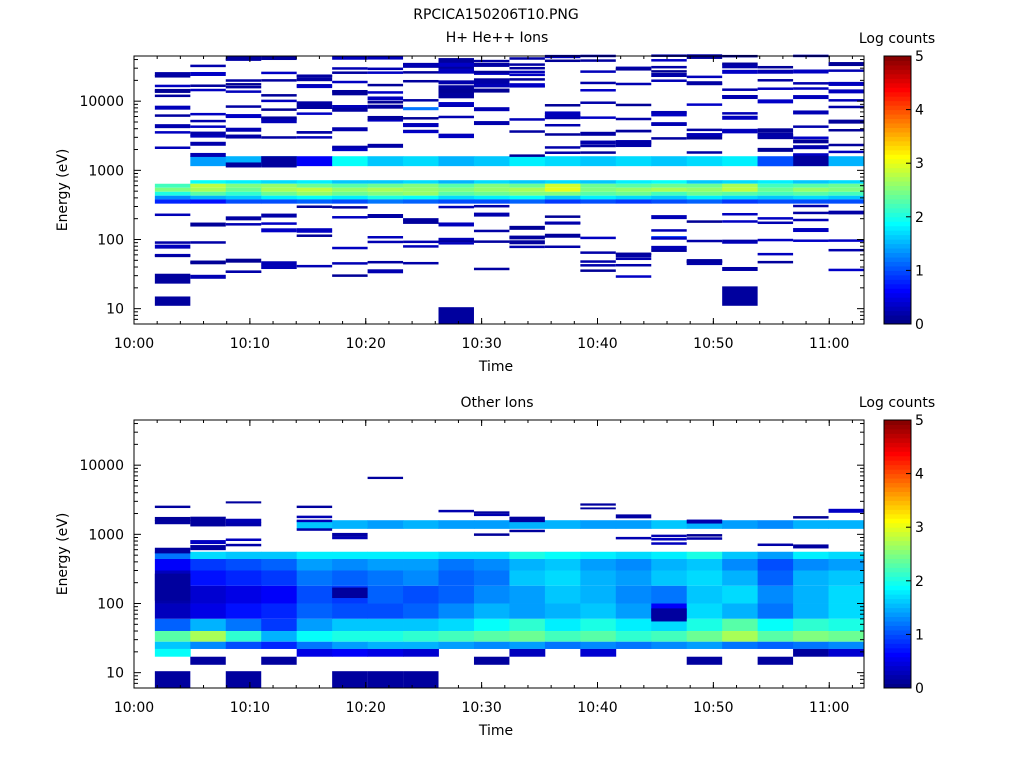 The image size is (1024, 768). What do you see at coordinates (897, 190) in the screenshot?
I see `colorbar-frame` at bounding box center [897, 190].